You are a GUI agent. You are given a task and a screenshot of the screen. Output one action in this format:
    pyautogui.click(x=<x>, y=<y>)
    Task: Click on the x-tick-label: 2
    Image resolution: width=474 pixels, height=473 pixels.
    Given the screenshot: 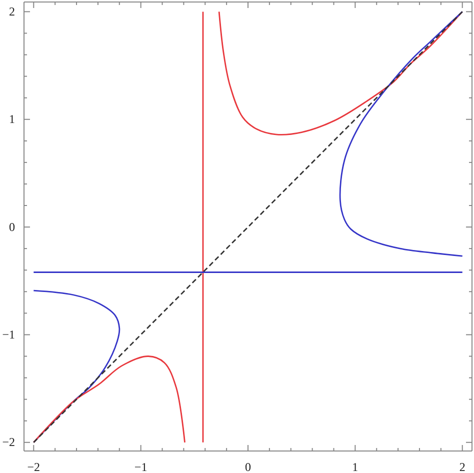 What is the action you would take?
    pyautogui.click(x=462, y=466)
    